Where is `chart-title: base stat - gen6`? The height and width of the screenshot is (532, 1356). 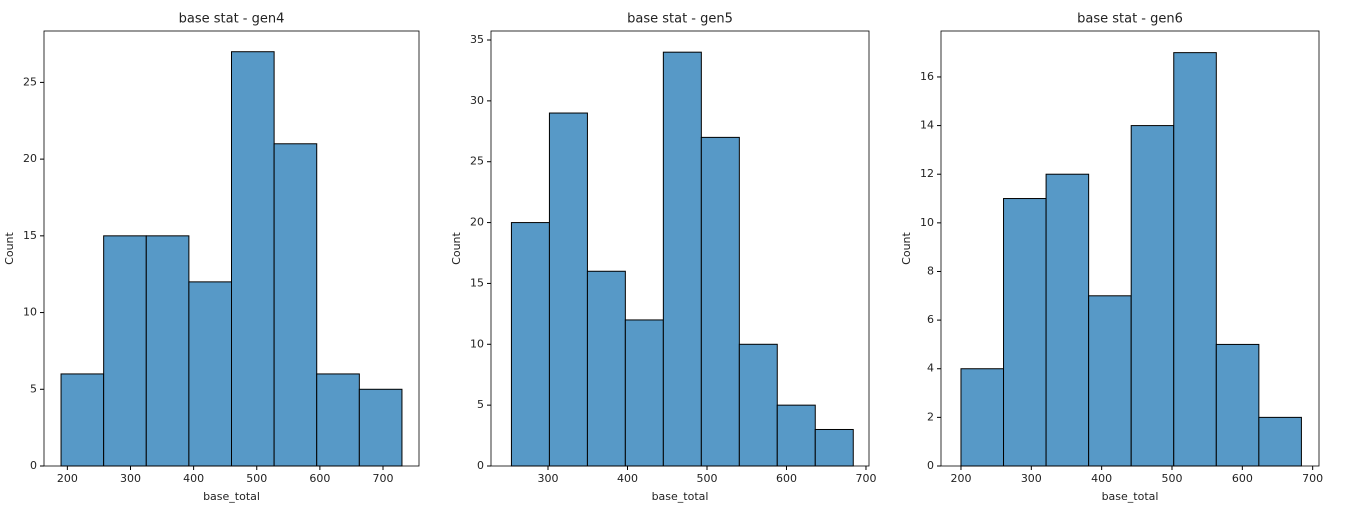 chart-title: base stat - gen6 is located at coordinates (1130, 19).